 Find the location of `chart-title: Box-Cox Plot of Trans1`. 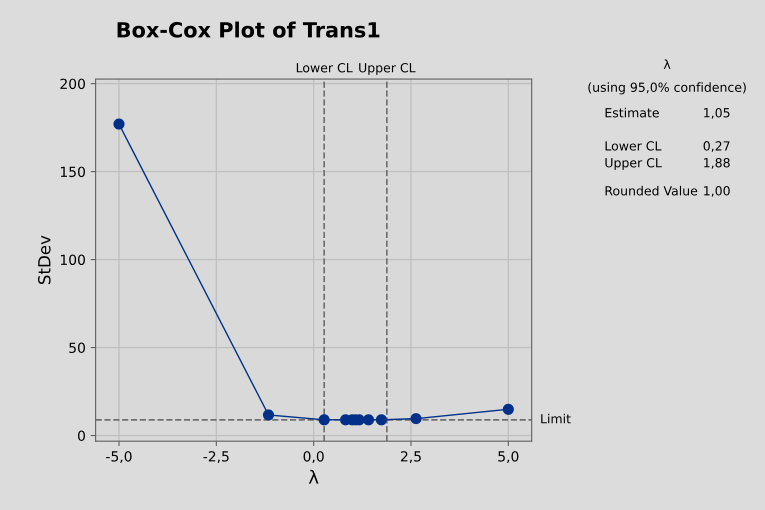

chart-title: Box-Cox Plot of Trans1 is located at coordinates (249, 30).